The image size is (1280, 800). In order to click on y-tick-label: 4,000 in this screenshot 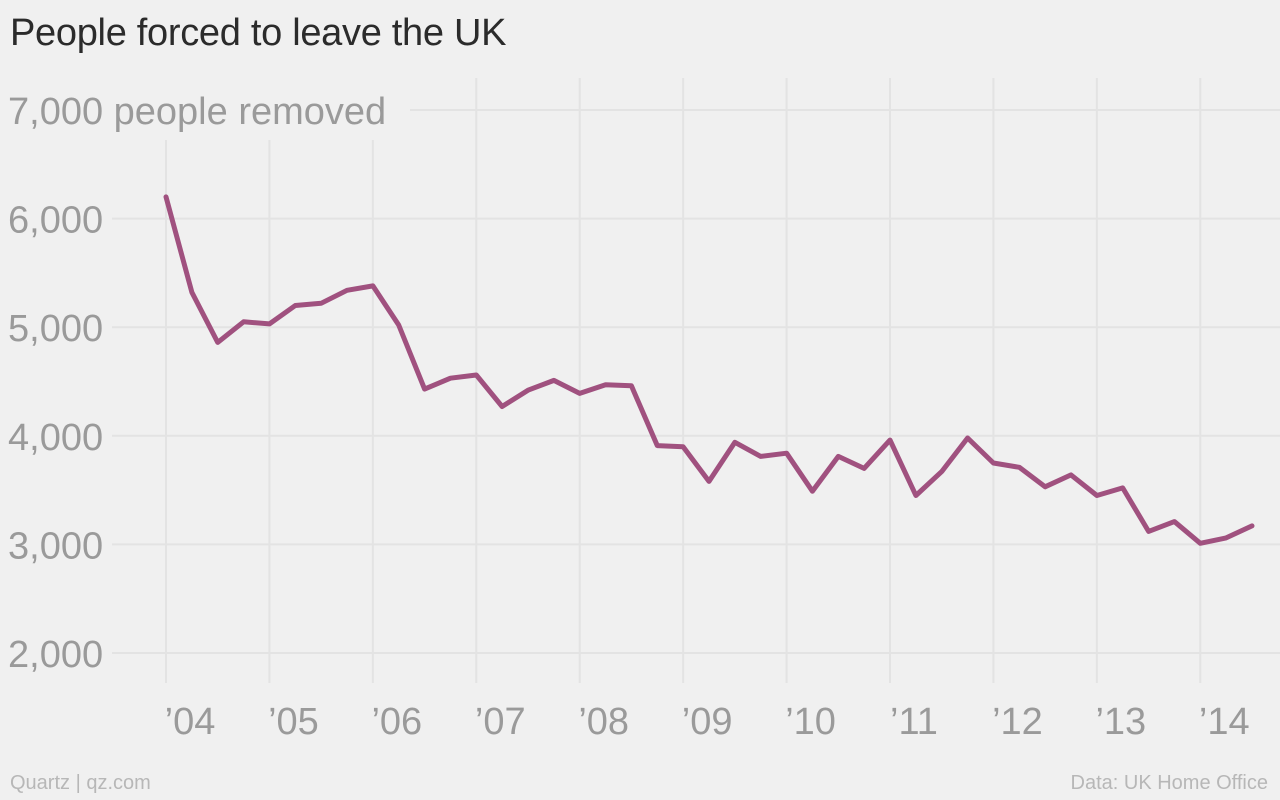, I will do `click(55, 438)`.